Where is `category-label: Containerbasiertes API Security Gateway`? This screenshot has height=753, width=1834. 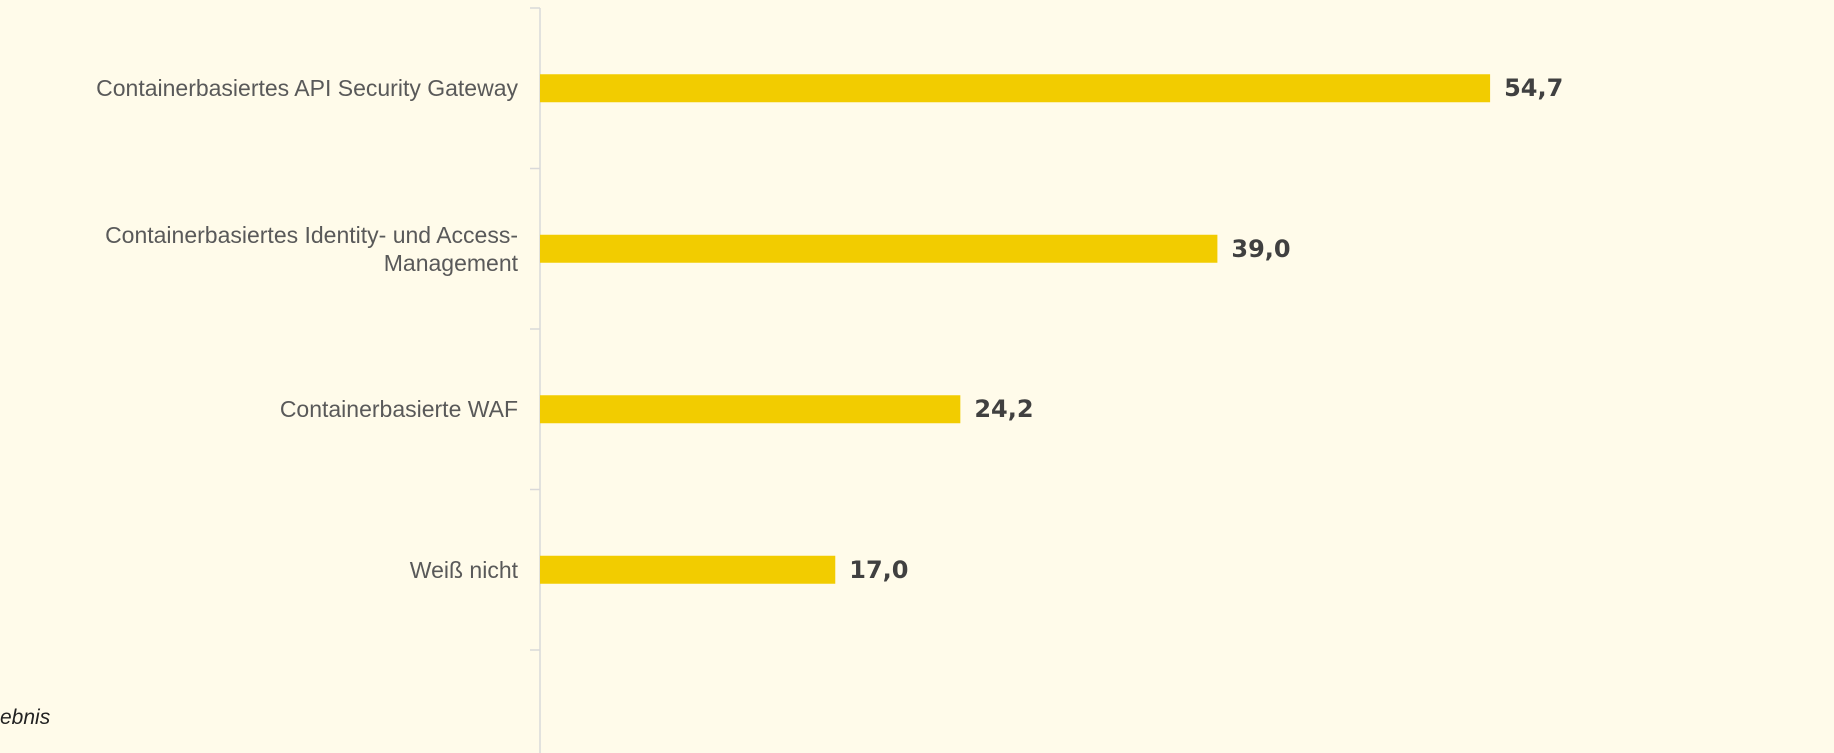
category-label: Containerbasiertes API Security Gateway is located at coordinates (307, 88).